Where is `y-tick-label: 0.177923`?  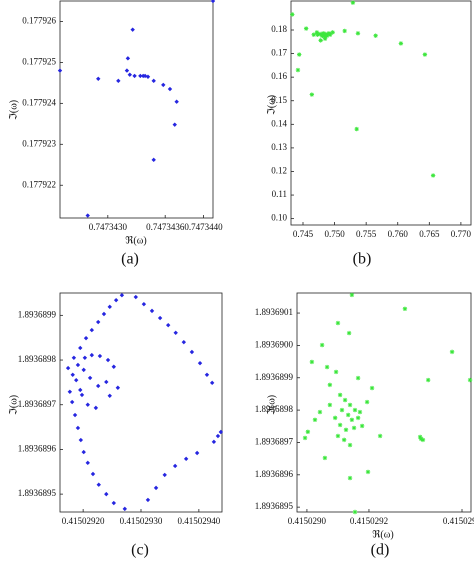
y-tick-label: 0.177923 is located at coordinates (39, 143).